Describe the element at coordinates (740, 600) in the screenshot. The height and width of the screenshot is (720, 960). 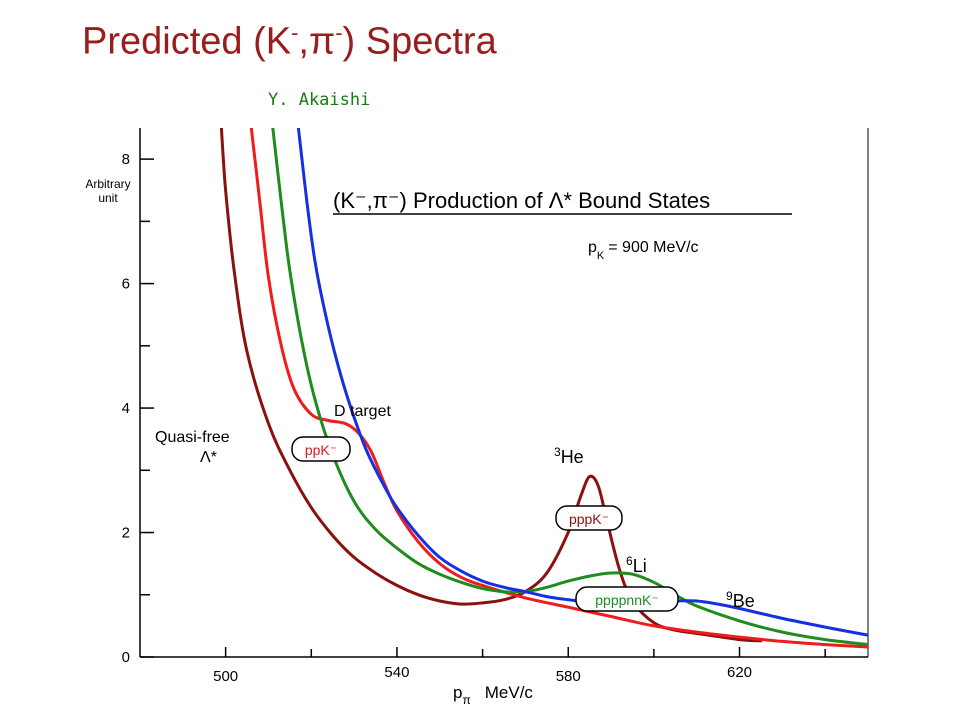
I see `annotation-be9: 9Be` at that location.